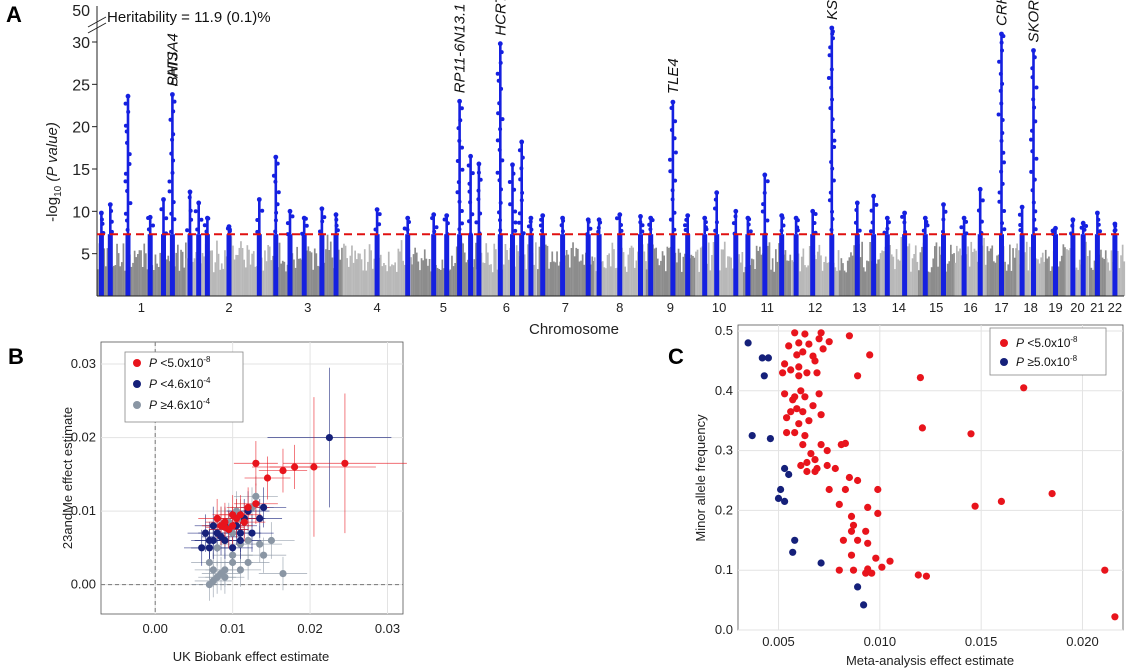 The image size is (1130, 669). Describe the element at coordinates (1074, 358) in the screenshot. I see `legend-exponent: -8` at that location.